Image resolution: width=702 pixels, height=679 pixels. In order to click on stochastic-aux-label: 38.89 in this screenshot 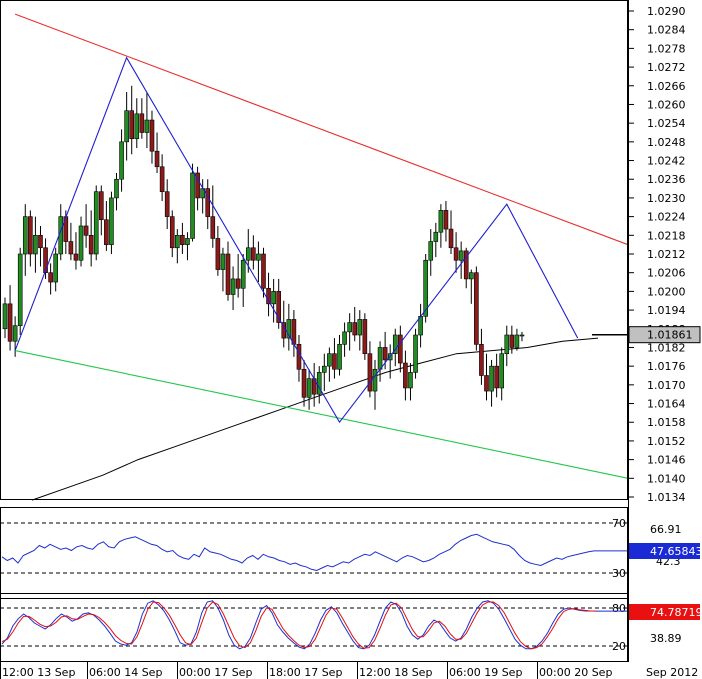, I will do `click(666, 638)`.